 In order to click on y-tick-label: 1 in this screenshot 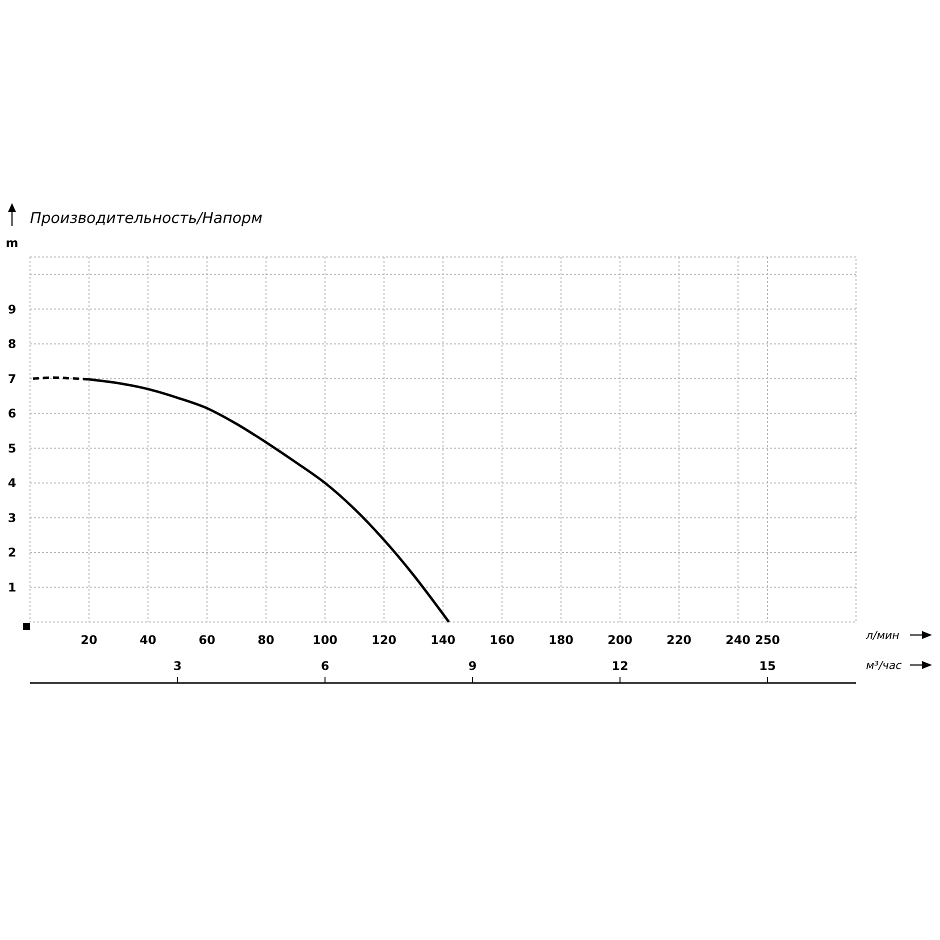, I will do `click(12, 587)`.